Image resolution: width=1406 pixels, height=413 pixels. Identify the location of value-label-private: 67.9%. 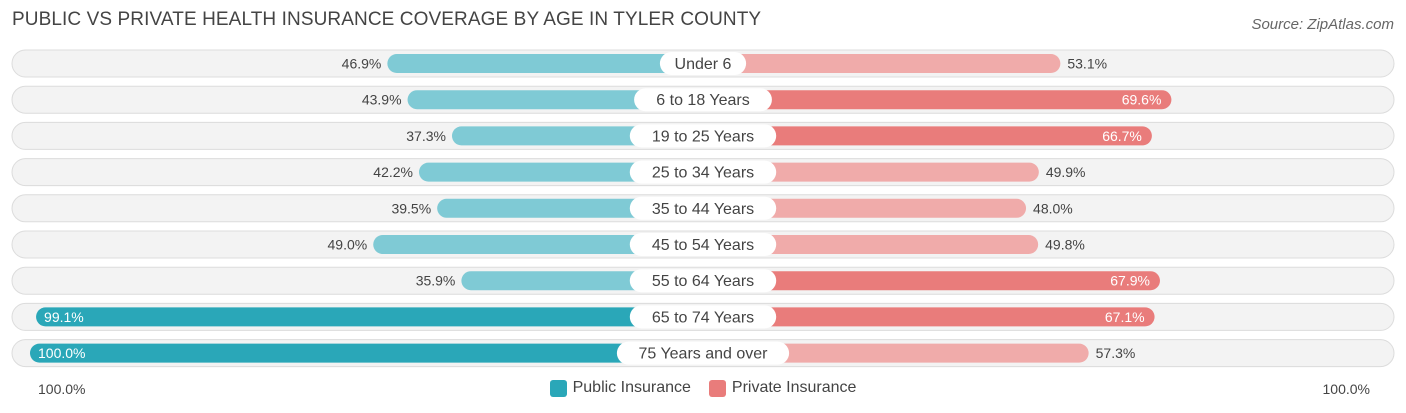
(1130, 281).